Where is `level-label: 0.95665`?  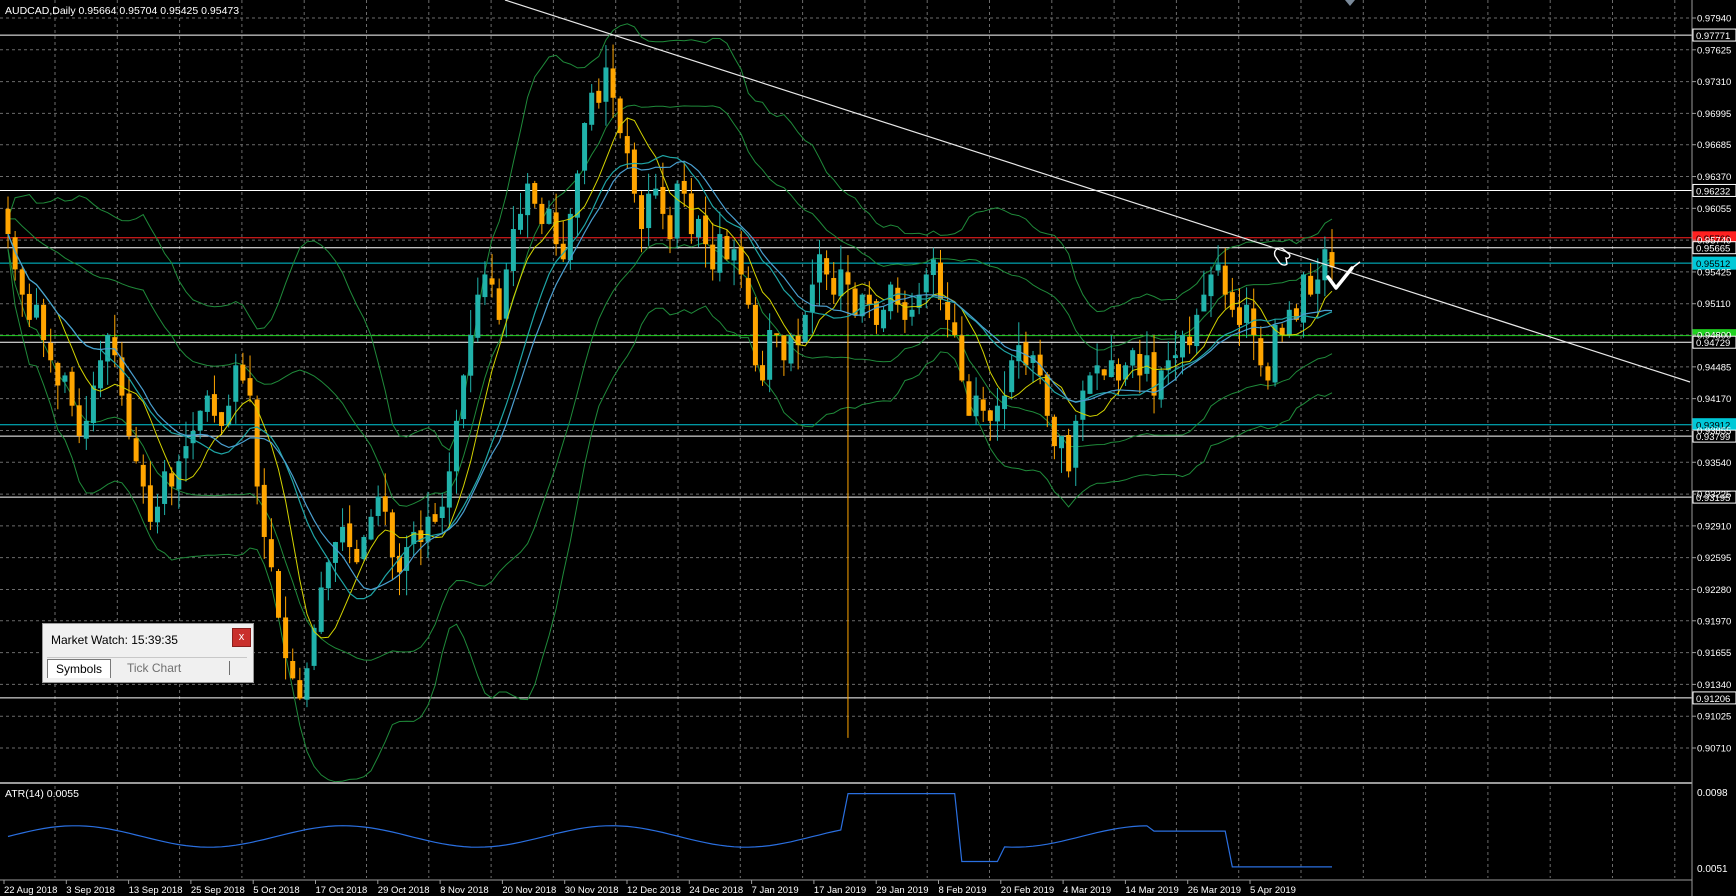
level-label: 0.95665 is located at coordinates (1713, 249).